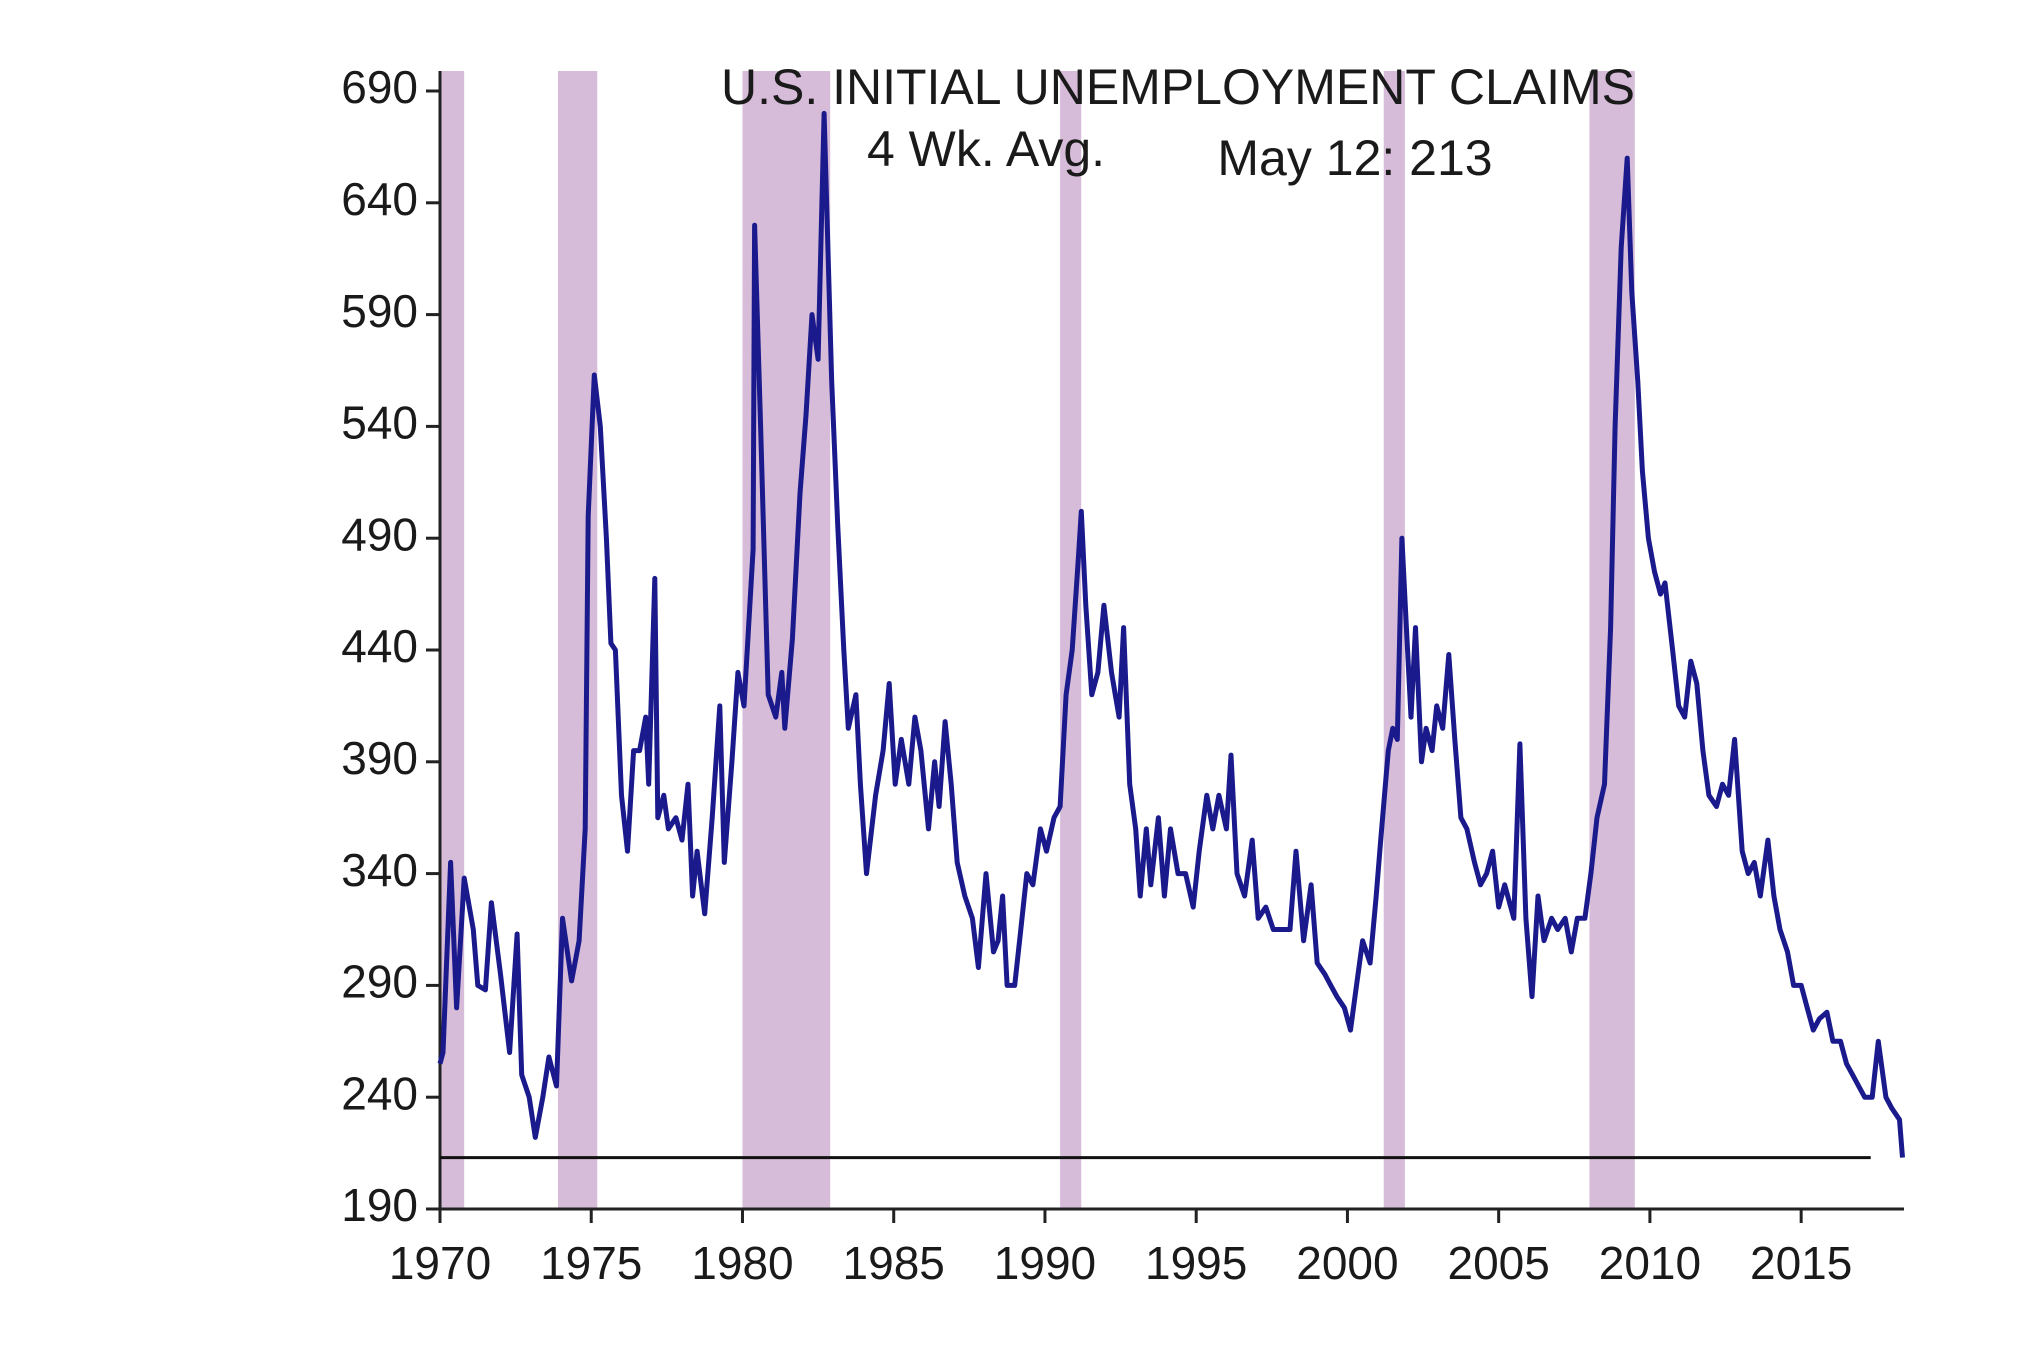 Image resolution: width=2033 pixels, height=1357 pixels. What do you see at coordinates (379, 758) in the screenshot?
I see `y-tick-label: 390` at bounding box center [379, 758].